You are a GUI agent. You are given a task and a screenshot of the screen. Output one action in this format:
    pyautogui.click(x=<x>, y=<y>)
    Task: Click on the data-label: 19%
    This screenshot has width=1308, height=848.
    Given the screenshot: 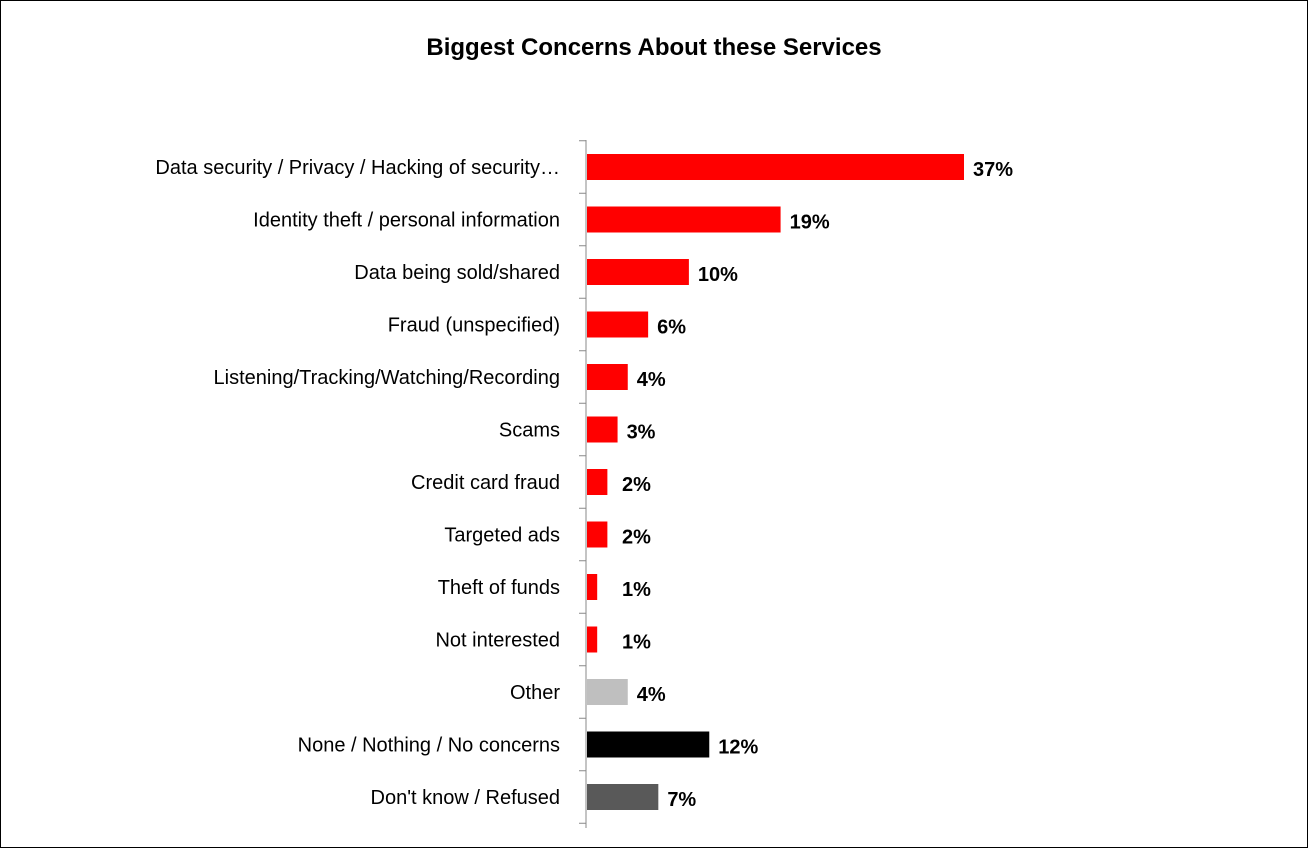 What is the action you would take?
    pyautogui.click(x=810, y=223)
    